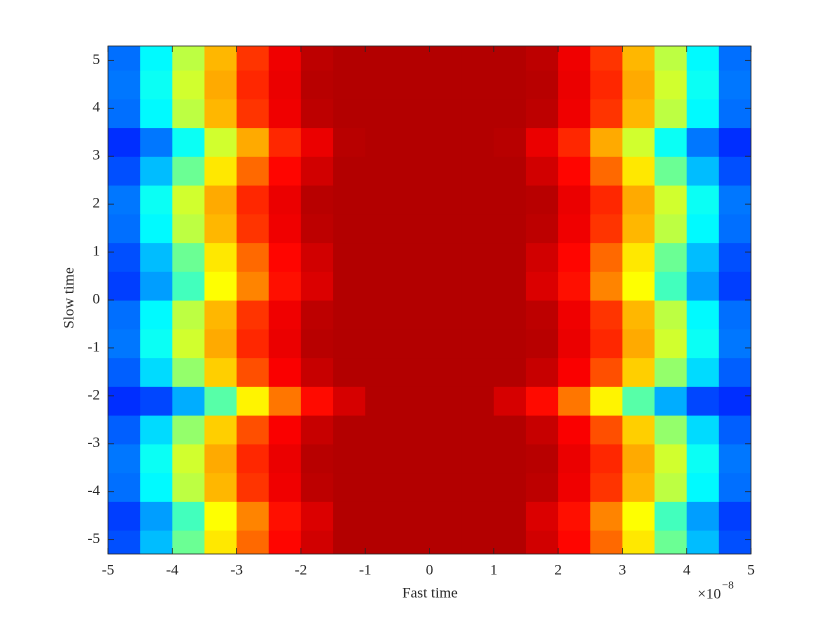 This screenshot has height=623, width=830. What do you see at coordinates (430, 570) in the screenshot?
I see `x-tick-label: 0` at bounding box center [430, 570].